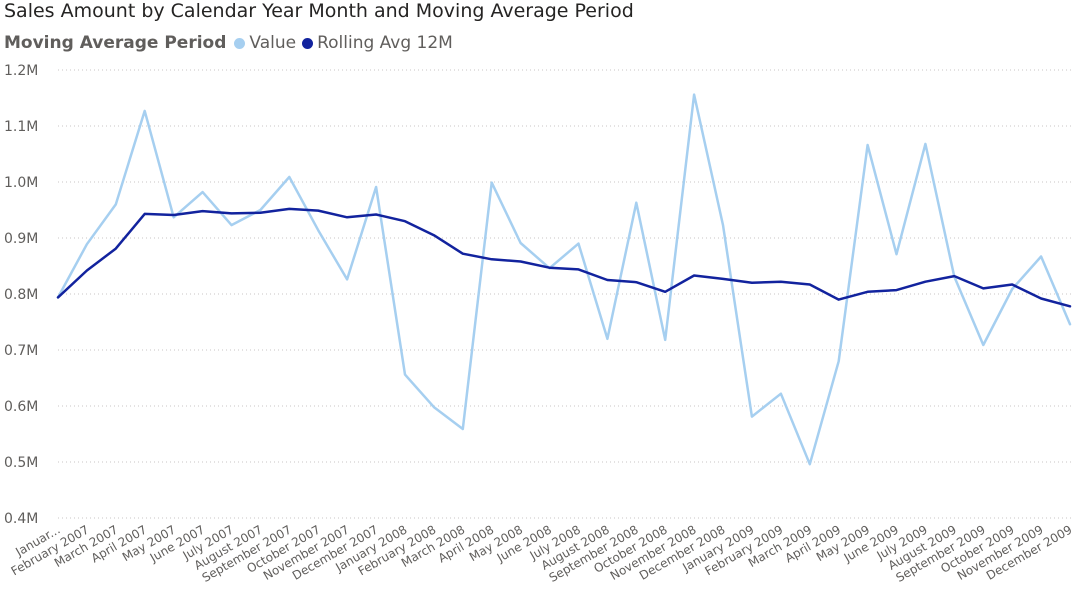  I want to click on y-tick-label: 1.0M, so click(21, 183).